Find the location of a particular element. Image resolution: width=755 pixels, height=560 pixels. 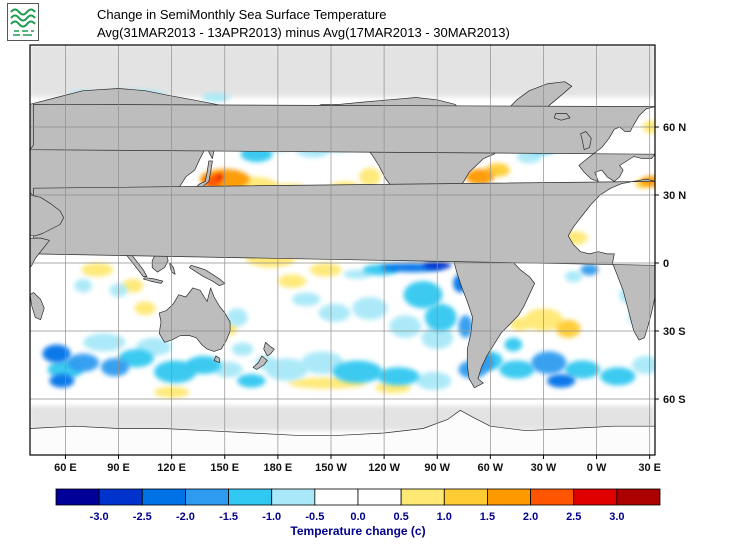

lat-axis-label: 60 S is located at coordinates (674, 400).